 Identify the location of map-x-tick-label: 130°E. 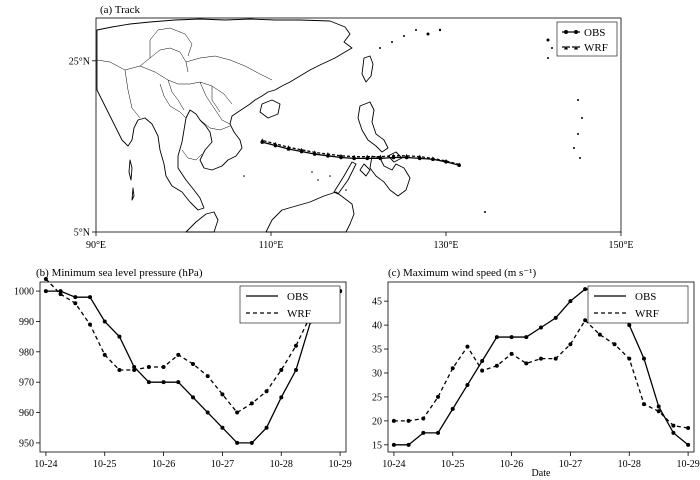
(445, 245).